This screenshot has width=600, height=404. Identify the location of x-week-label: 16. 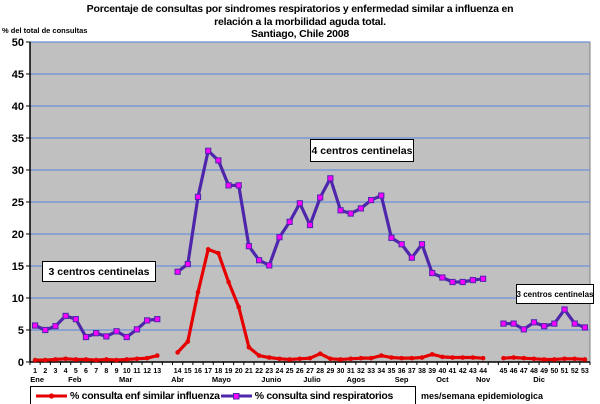
(198, 371).